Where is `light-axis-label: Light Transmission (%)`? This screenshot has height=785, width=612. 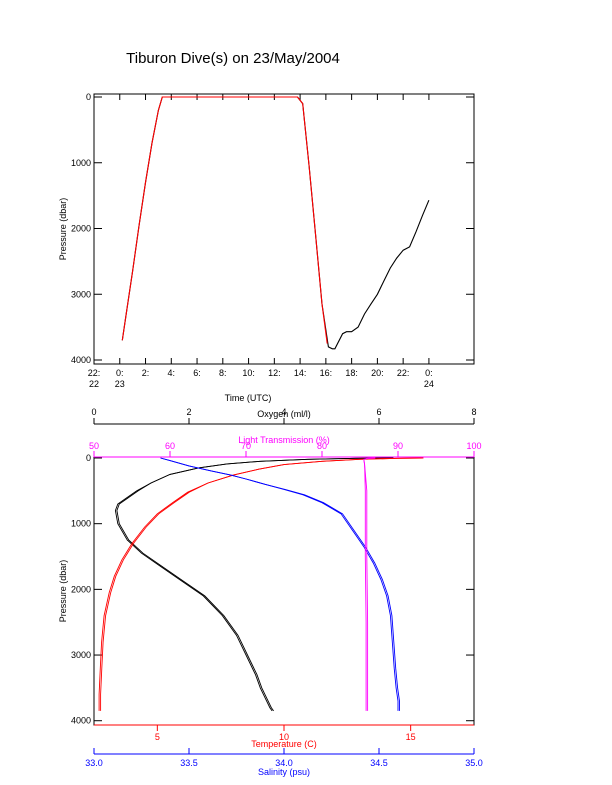
light-axis-label: Light Transmission (%) is located at coordinates (284, 440).